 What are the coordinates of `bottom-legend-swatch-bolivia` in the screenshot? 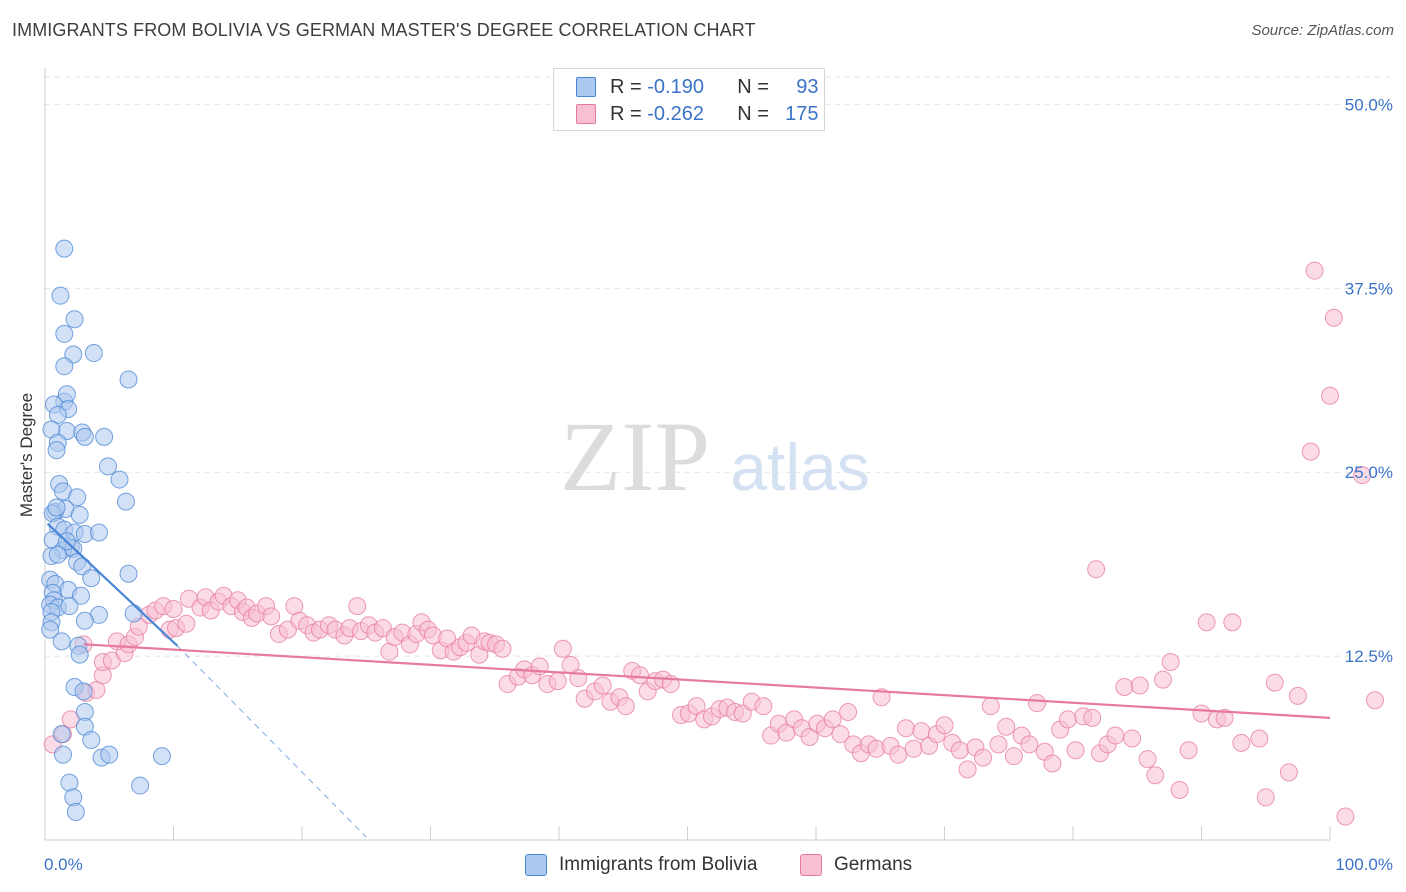 It's located at (536, 865).